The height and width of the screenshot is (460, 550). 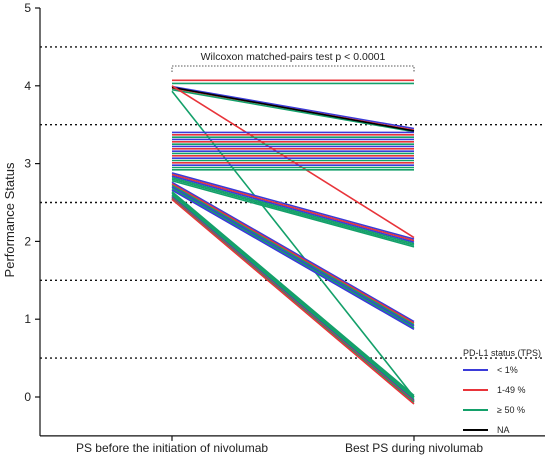 I want to click on y-tick-label: 3, so click(x=27, y=164).